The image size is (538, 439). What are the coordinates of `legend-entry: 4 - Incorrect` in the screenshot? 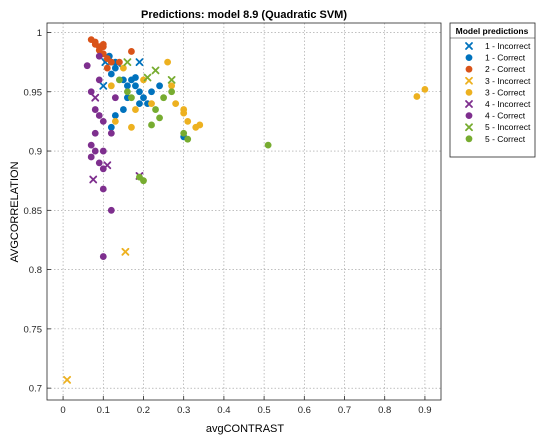 It's located at (498, 104).